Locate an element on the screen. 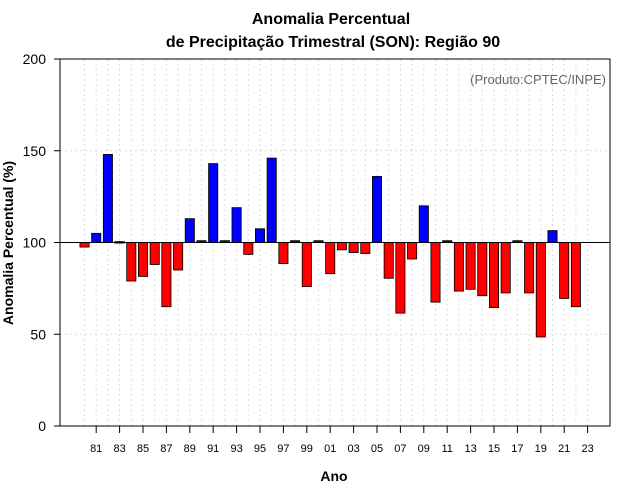  x-tick-label: 03 is located at coordinates (353, 449).